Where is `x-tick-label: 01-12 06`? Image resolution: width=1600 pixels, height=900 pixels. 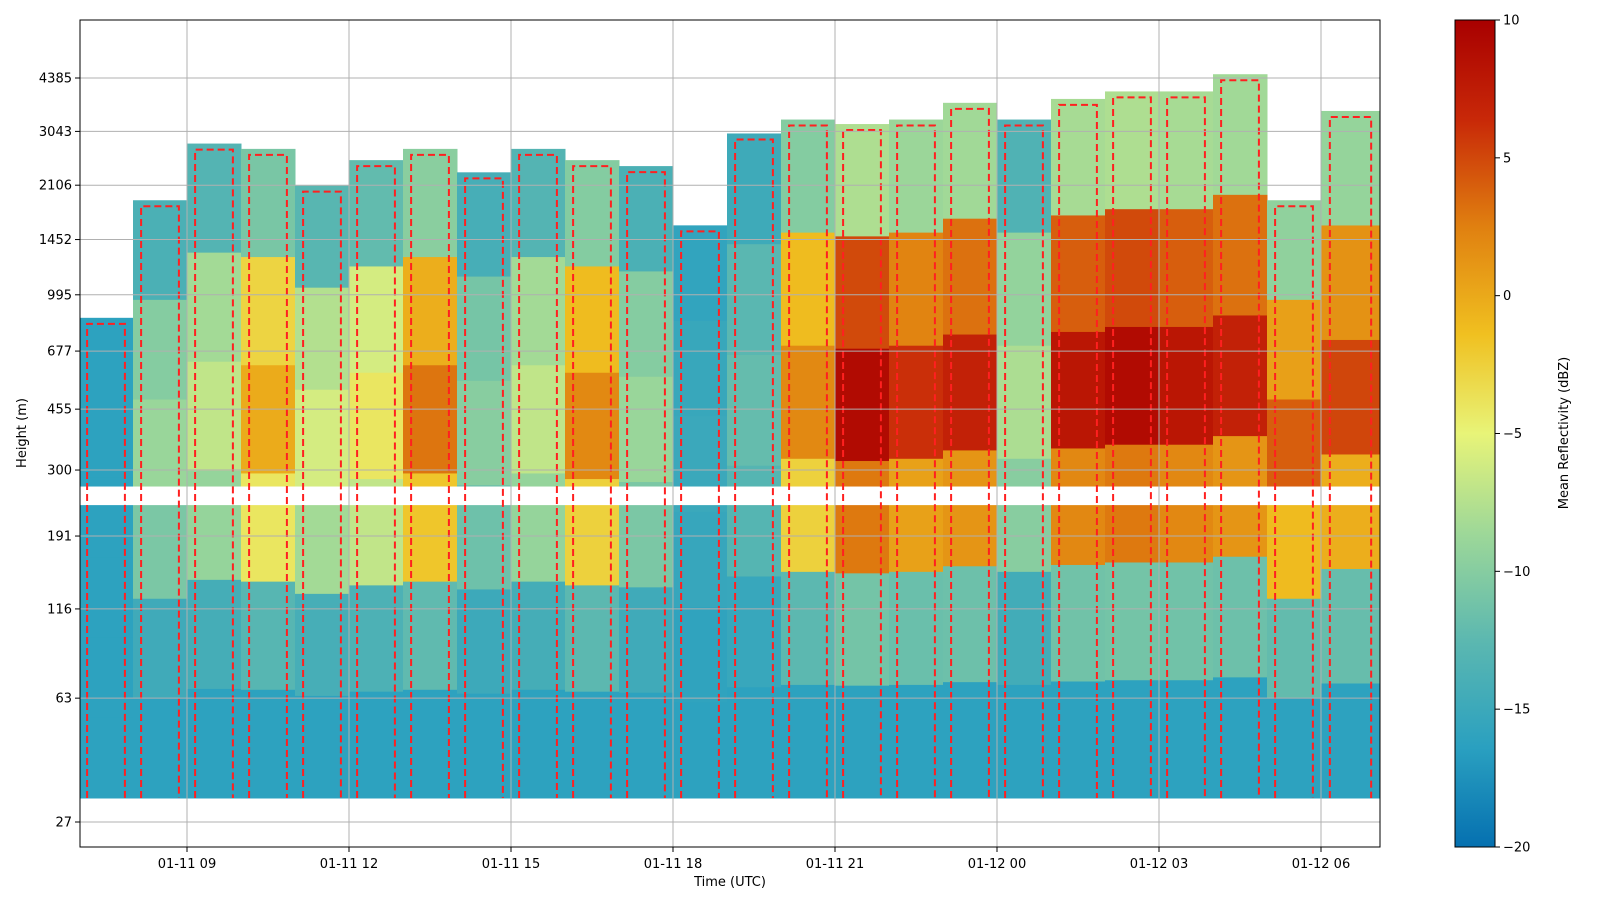
x-tick-label: 01-12 06 is located at coordinates (1321, 864).